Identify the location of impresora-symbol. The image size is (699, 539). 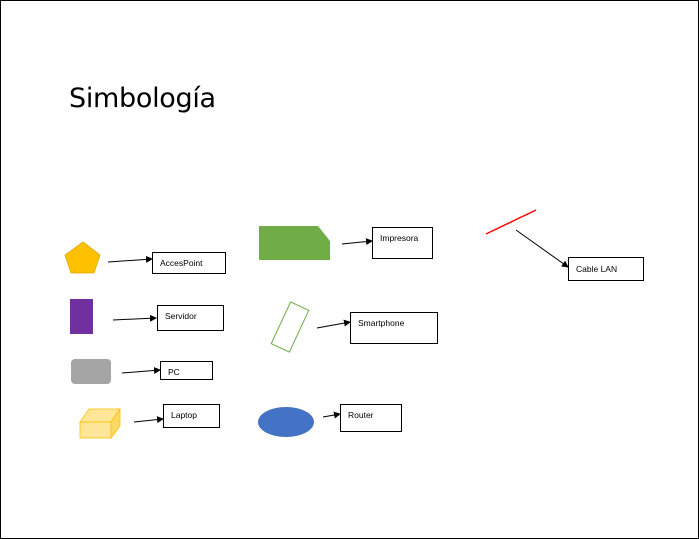
(294, 243).